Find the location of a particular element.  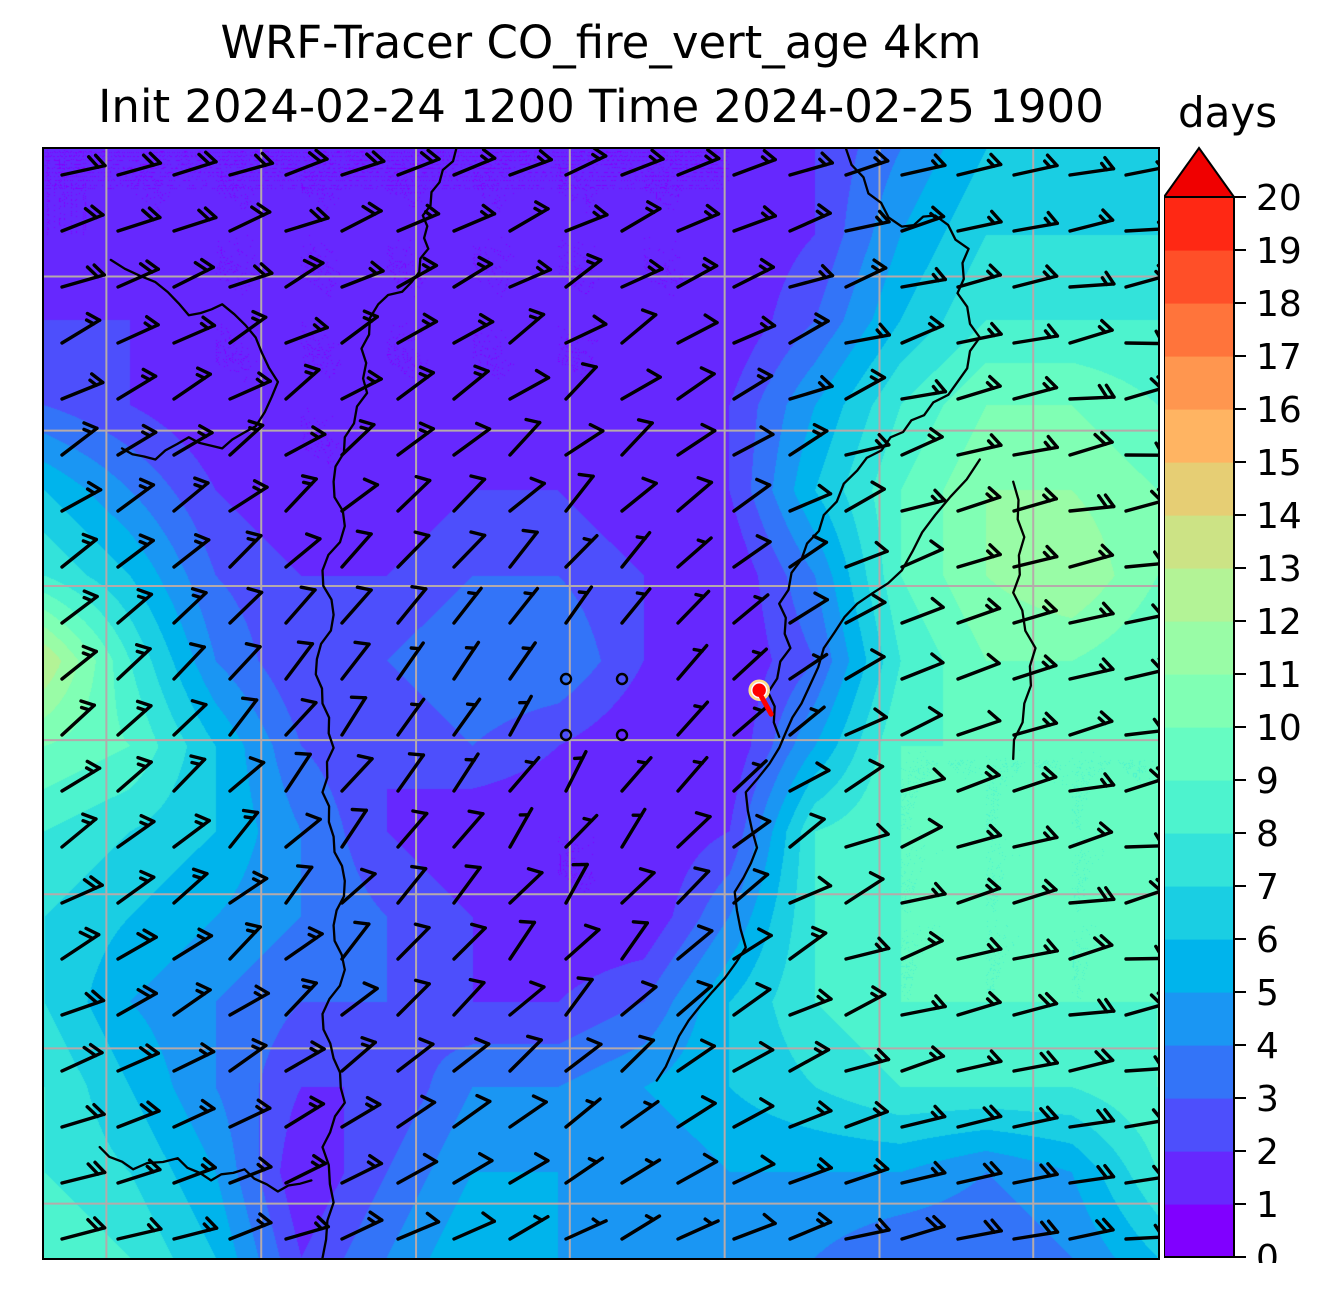

colorbar-tick-label: 20 is located at coordinates (1279, 198).